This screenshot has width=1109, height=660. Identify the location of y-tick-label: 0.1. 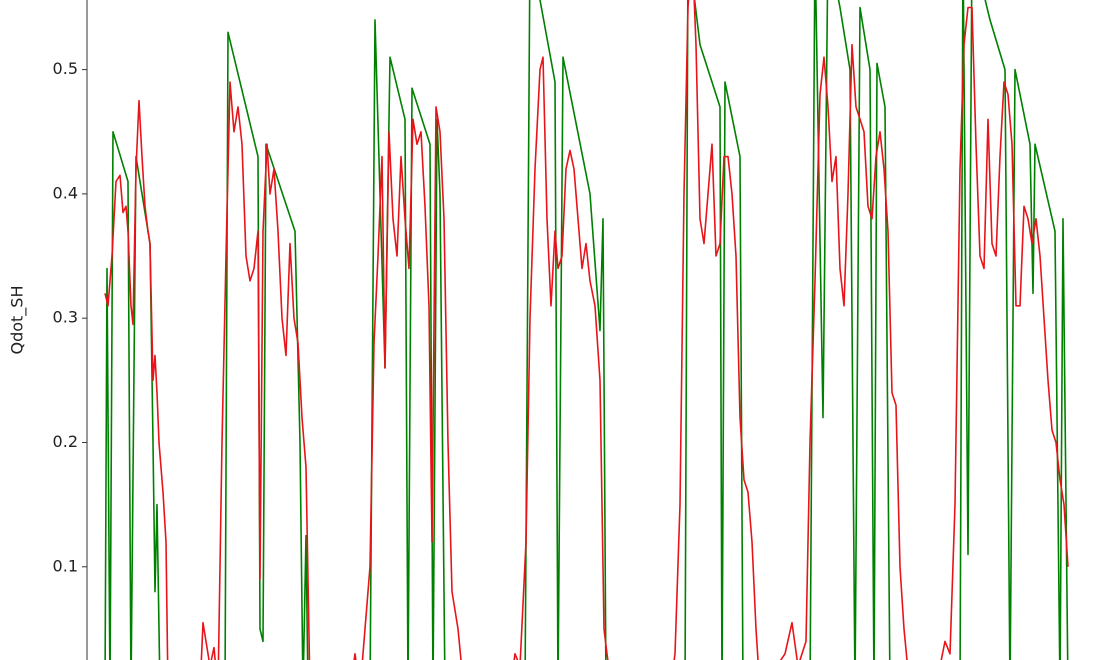
(65, 565).